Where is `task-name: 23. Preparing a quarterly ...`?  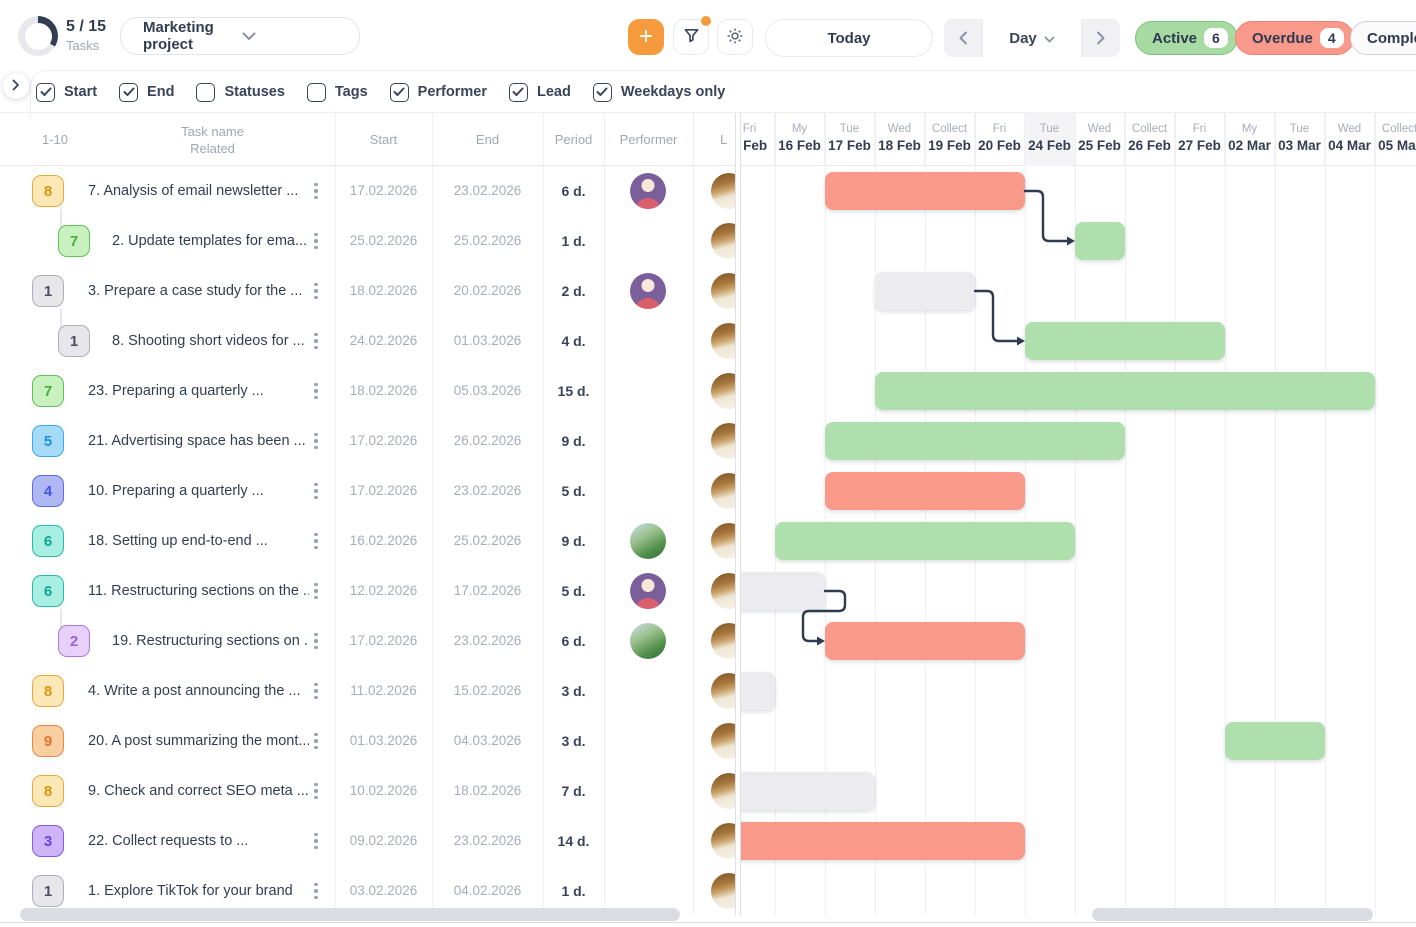 task-name: 23. Preparing a quarterly ... is located at coordinates (176, 391).